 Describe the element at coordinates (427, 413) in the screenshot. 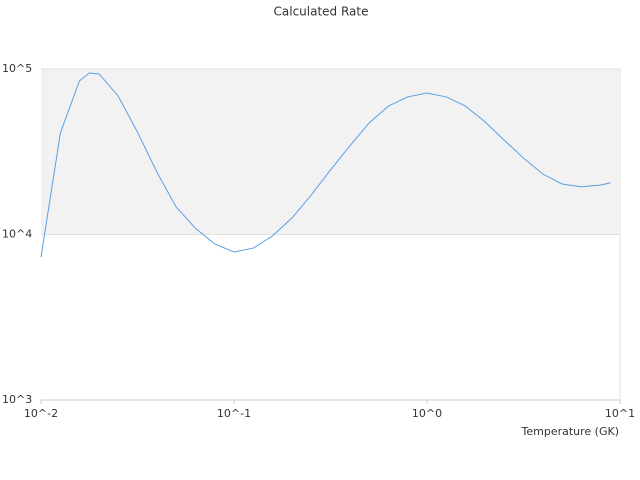

I see `x-tick-label: 10^0` at that location.